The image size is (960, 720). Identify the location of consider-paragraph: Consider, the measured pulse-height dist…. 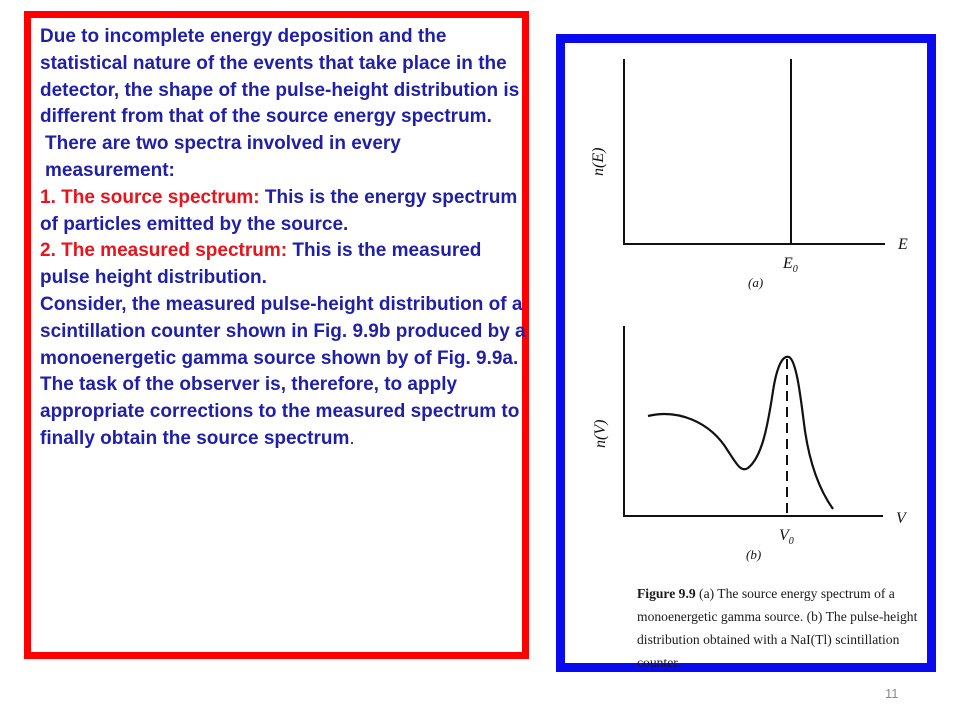
(283, 331).